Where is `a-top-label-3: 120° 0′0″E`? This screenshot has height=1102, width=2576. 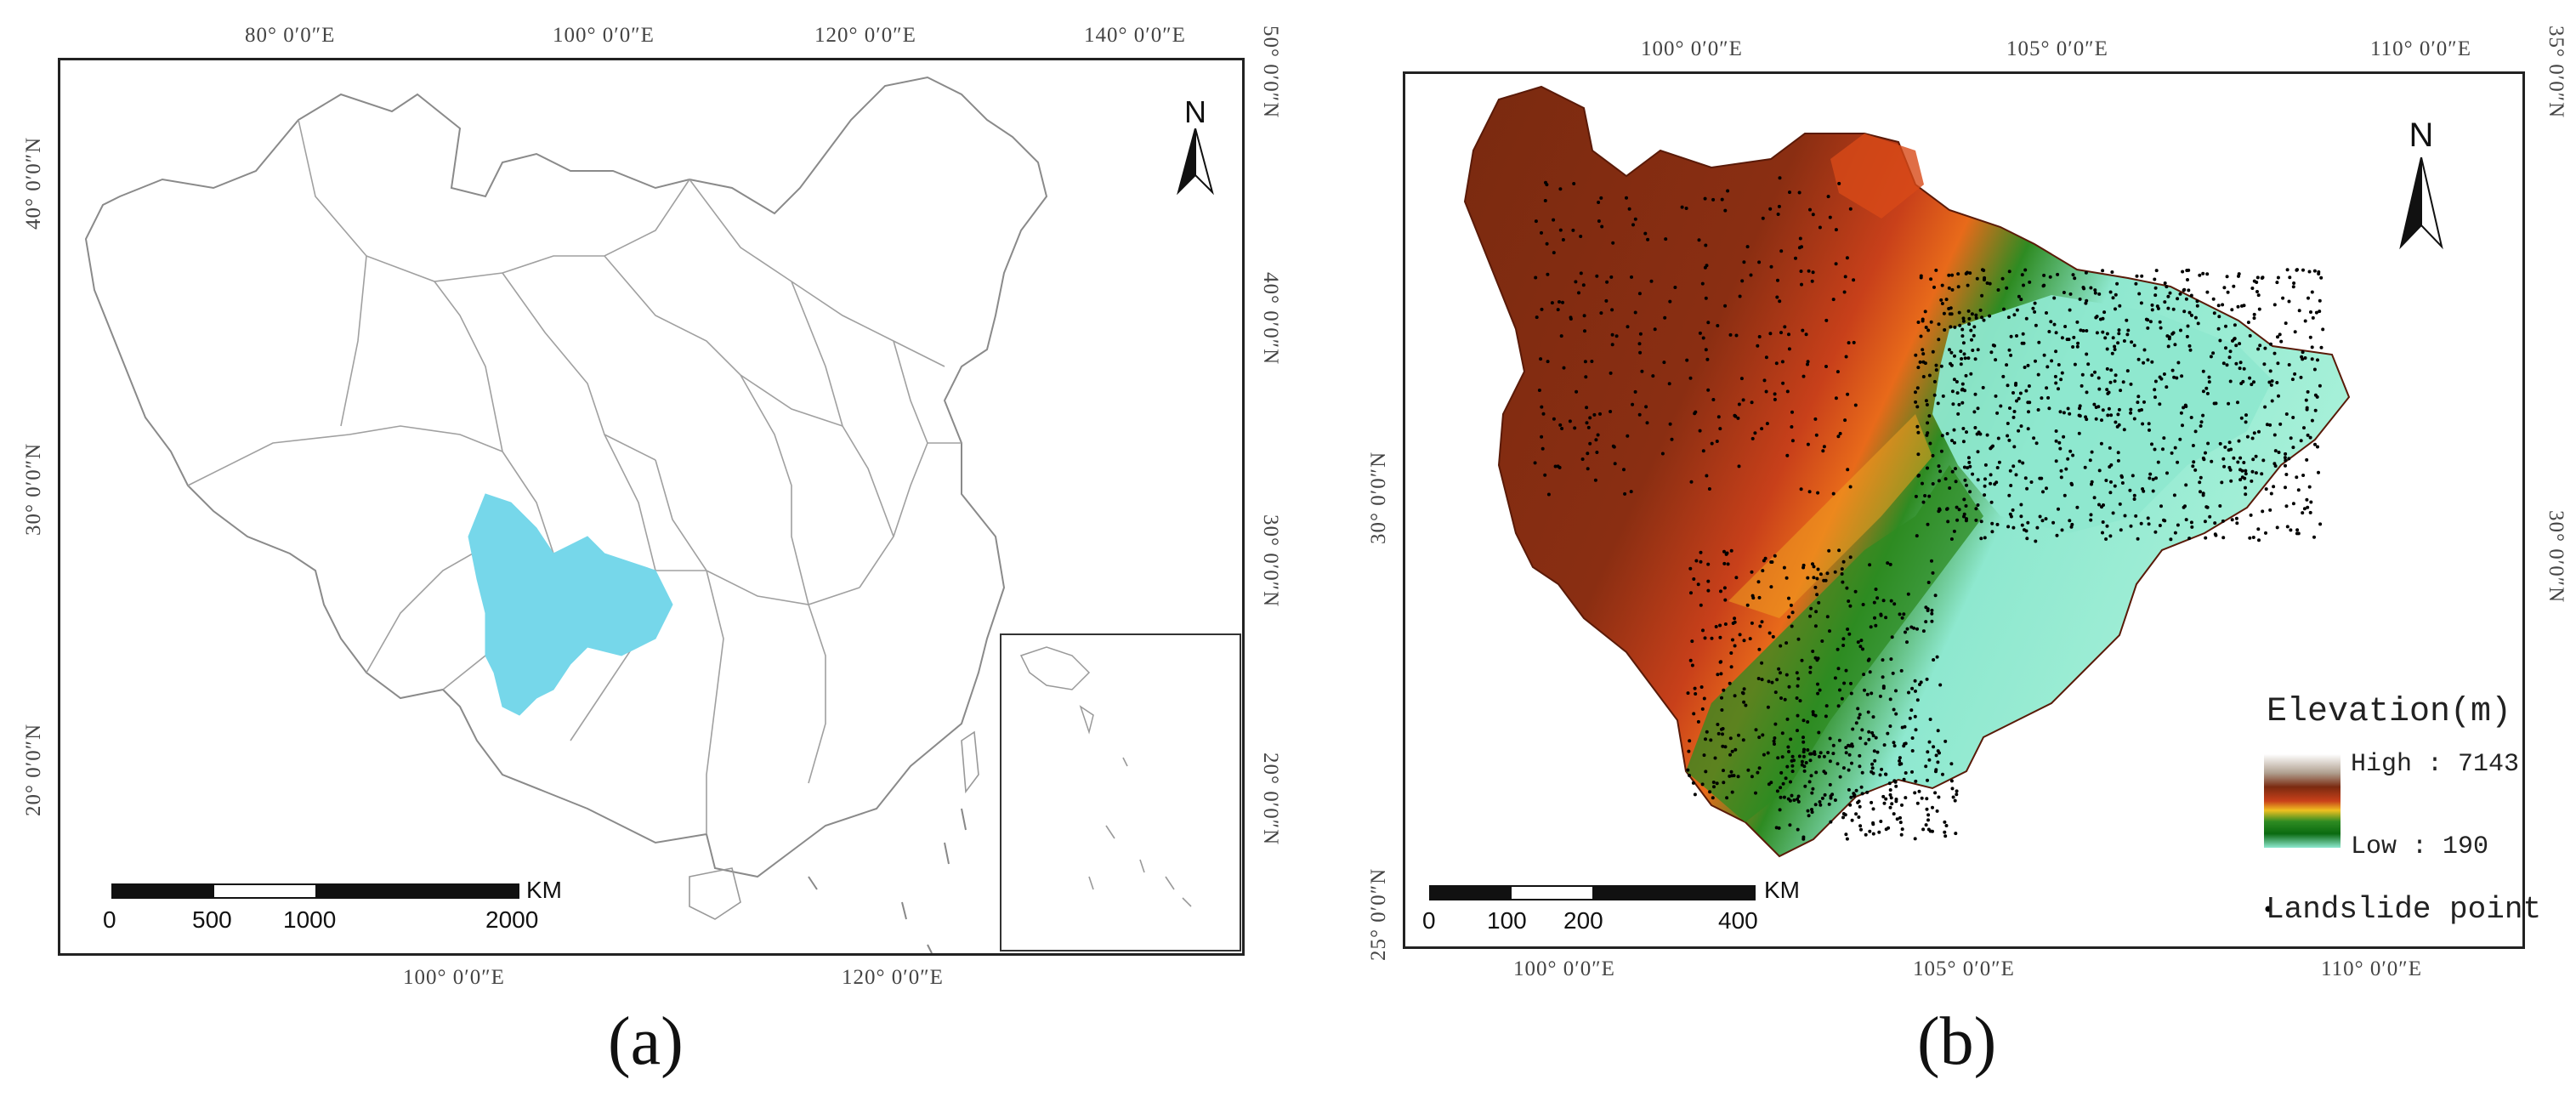 a-top-label-3: 120° 0′0″E is located at coordinates (865, 35).